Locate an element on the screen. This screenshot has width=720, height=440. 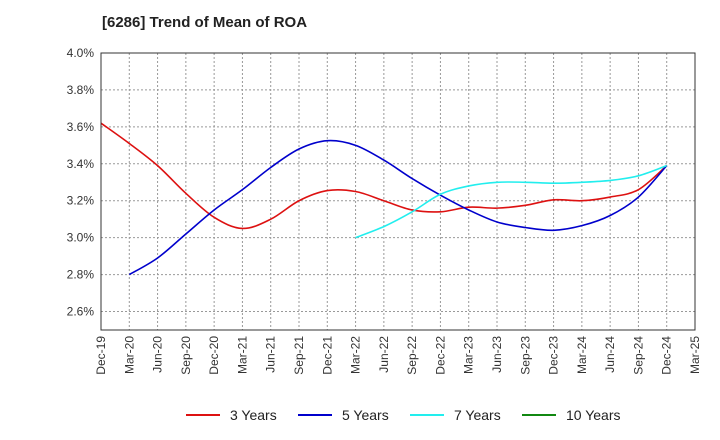
y-tick-label: 3.2% is located at coordinates (81, 201).